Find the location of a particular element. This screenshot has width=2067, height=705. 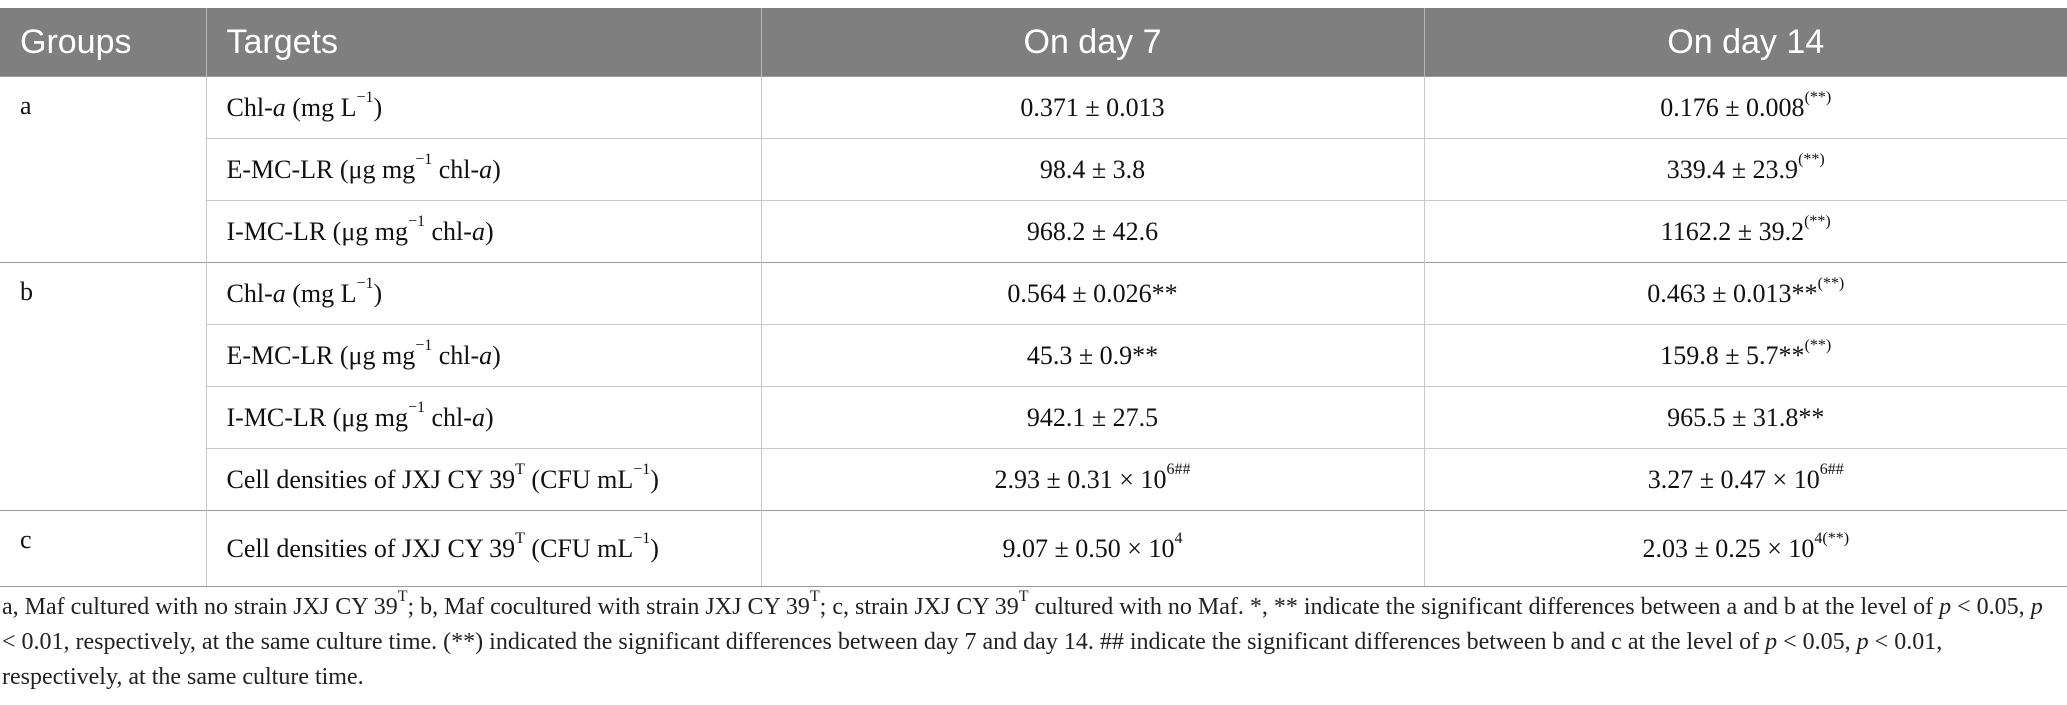

header-targets: Targets is located at coordinates (483, 42).